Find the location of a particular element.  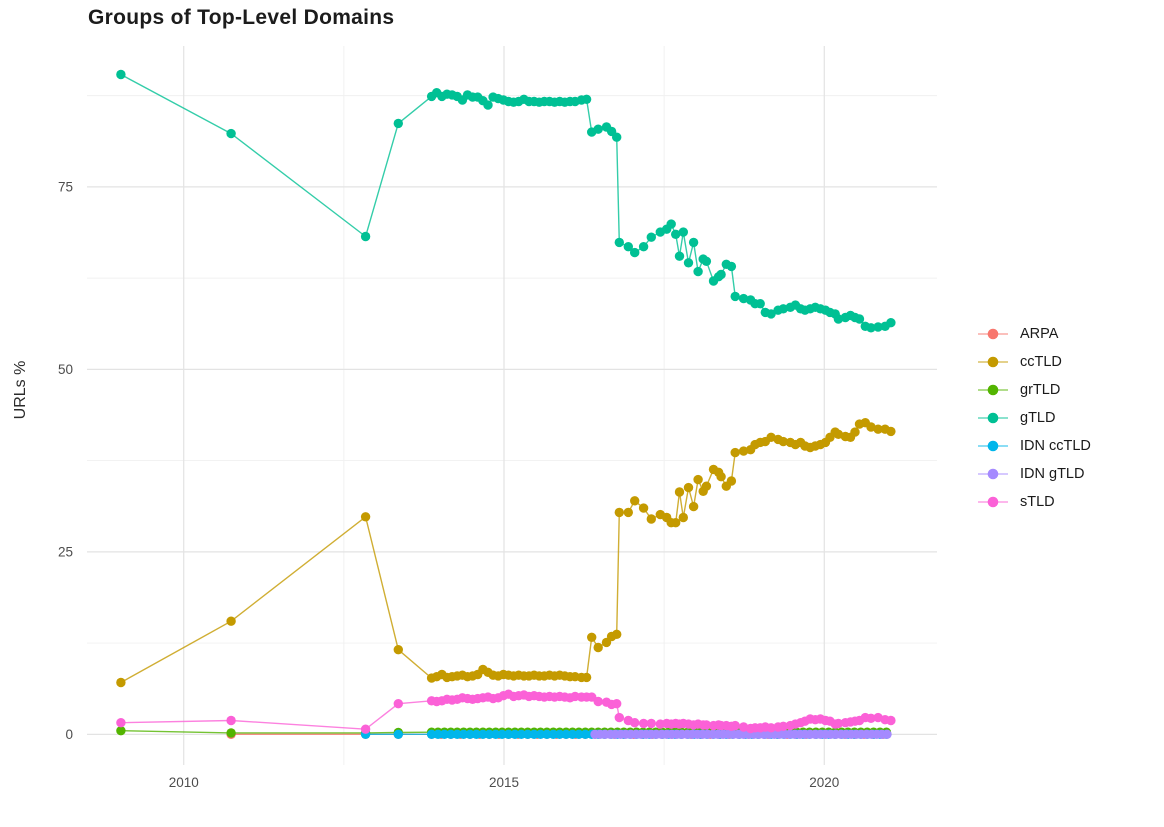

legend-key-idn-cctld-icon is located at coordinates (993, 446).